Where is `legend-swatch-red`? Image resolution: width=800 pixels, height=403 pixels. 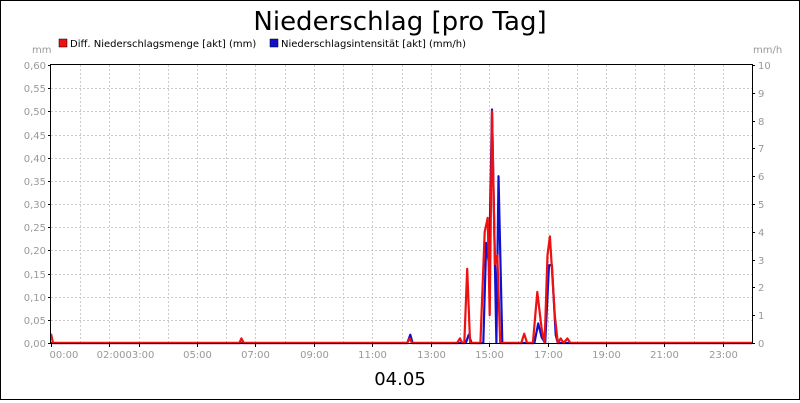 legend-swatch-red is located at coordinates (63, 43).